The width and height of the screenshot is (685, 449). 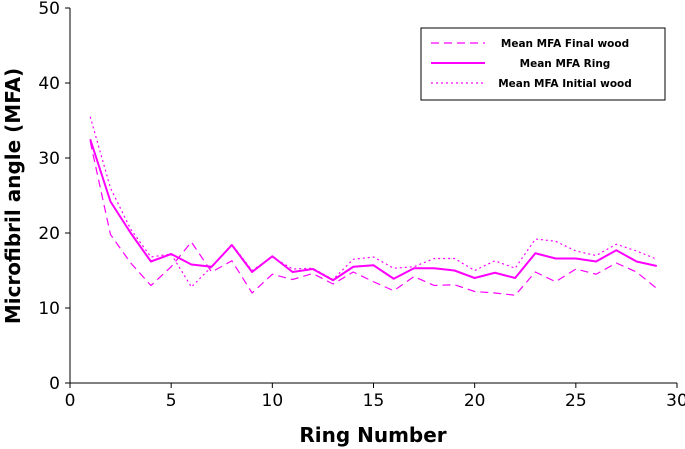 What do you see at coordinates (374, 401) in the screenshot?
I see `x-tick-label: 15` at bounding box center [374, 401].